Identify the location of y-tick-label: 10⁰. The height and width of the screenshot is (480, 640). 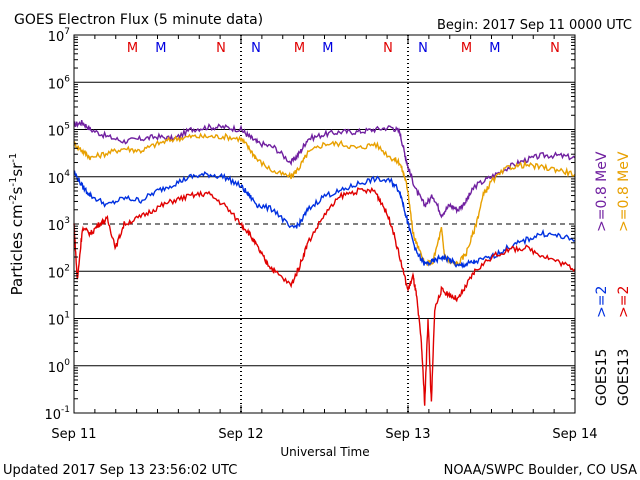
(59, 367).